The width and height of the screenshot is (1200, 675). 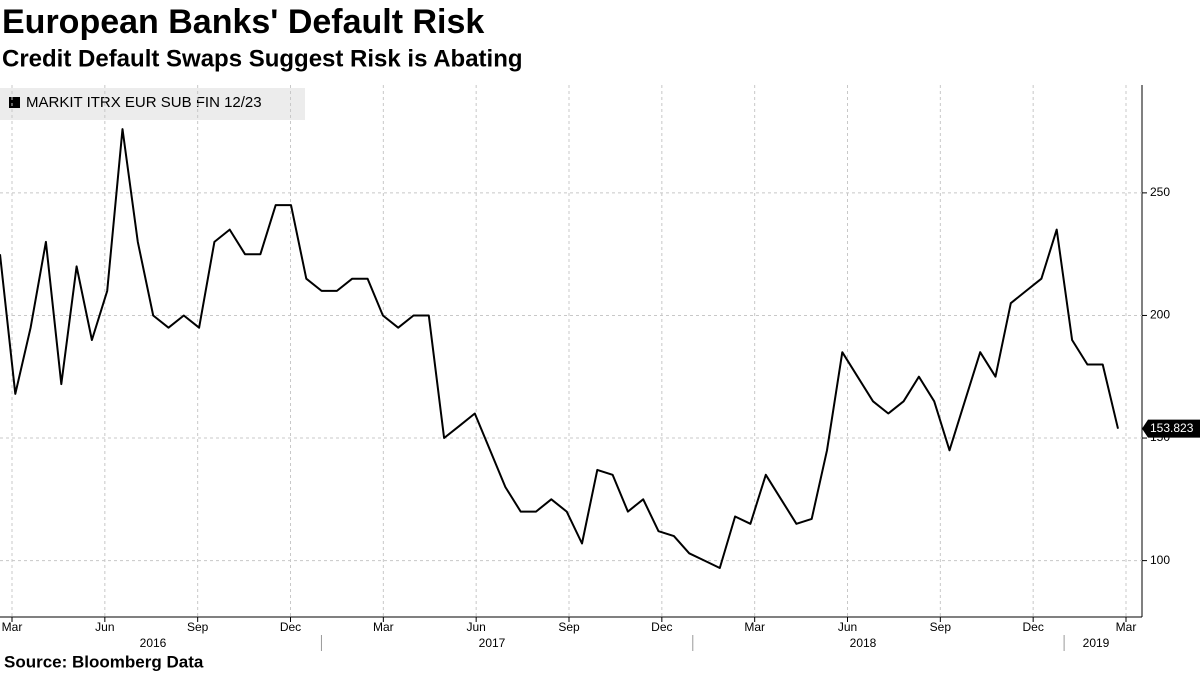 What do you see at coordinates (153, 643) in the screenshot?
I see `year-label: 2016` at bounding box center [153, 643].